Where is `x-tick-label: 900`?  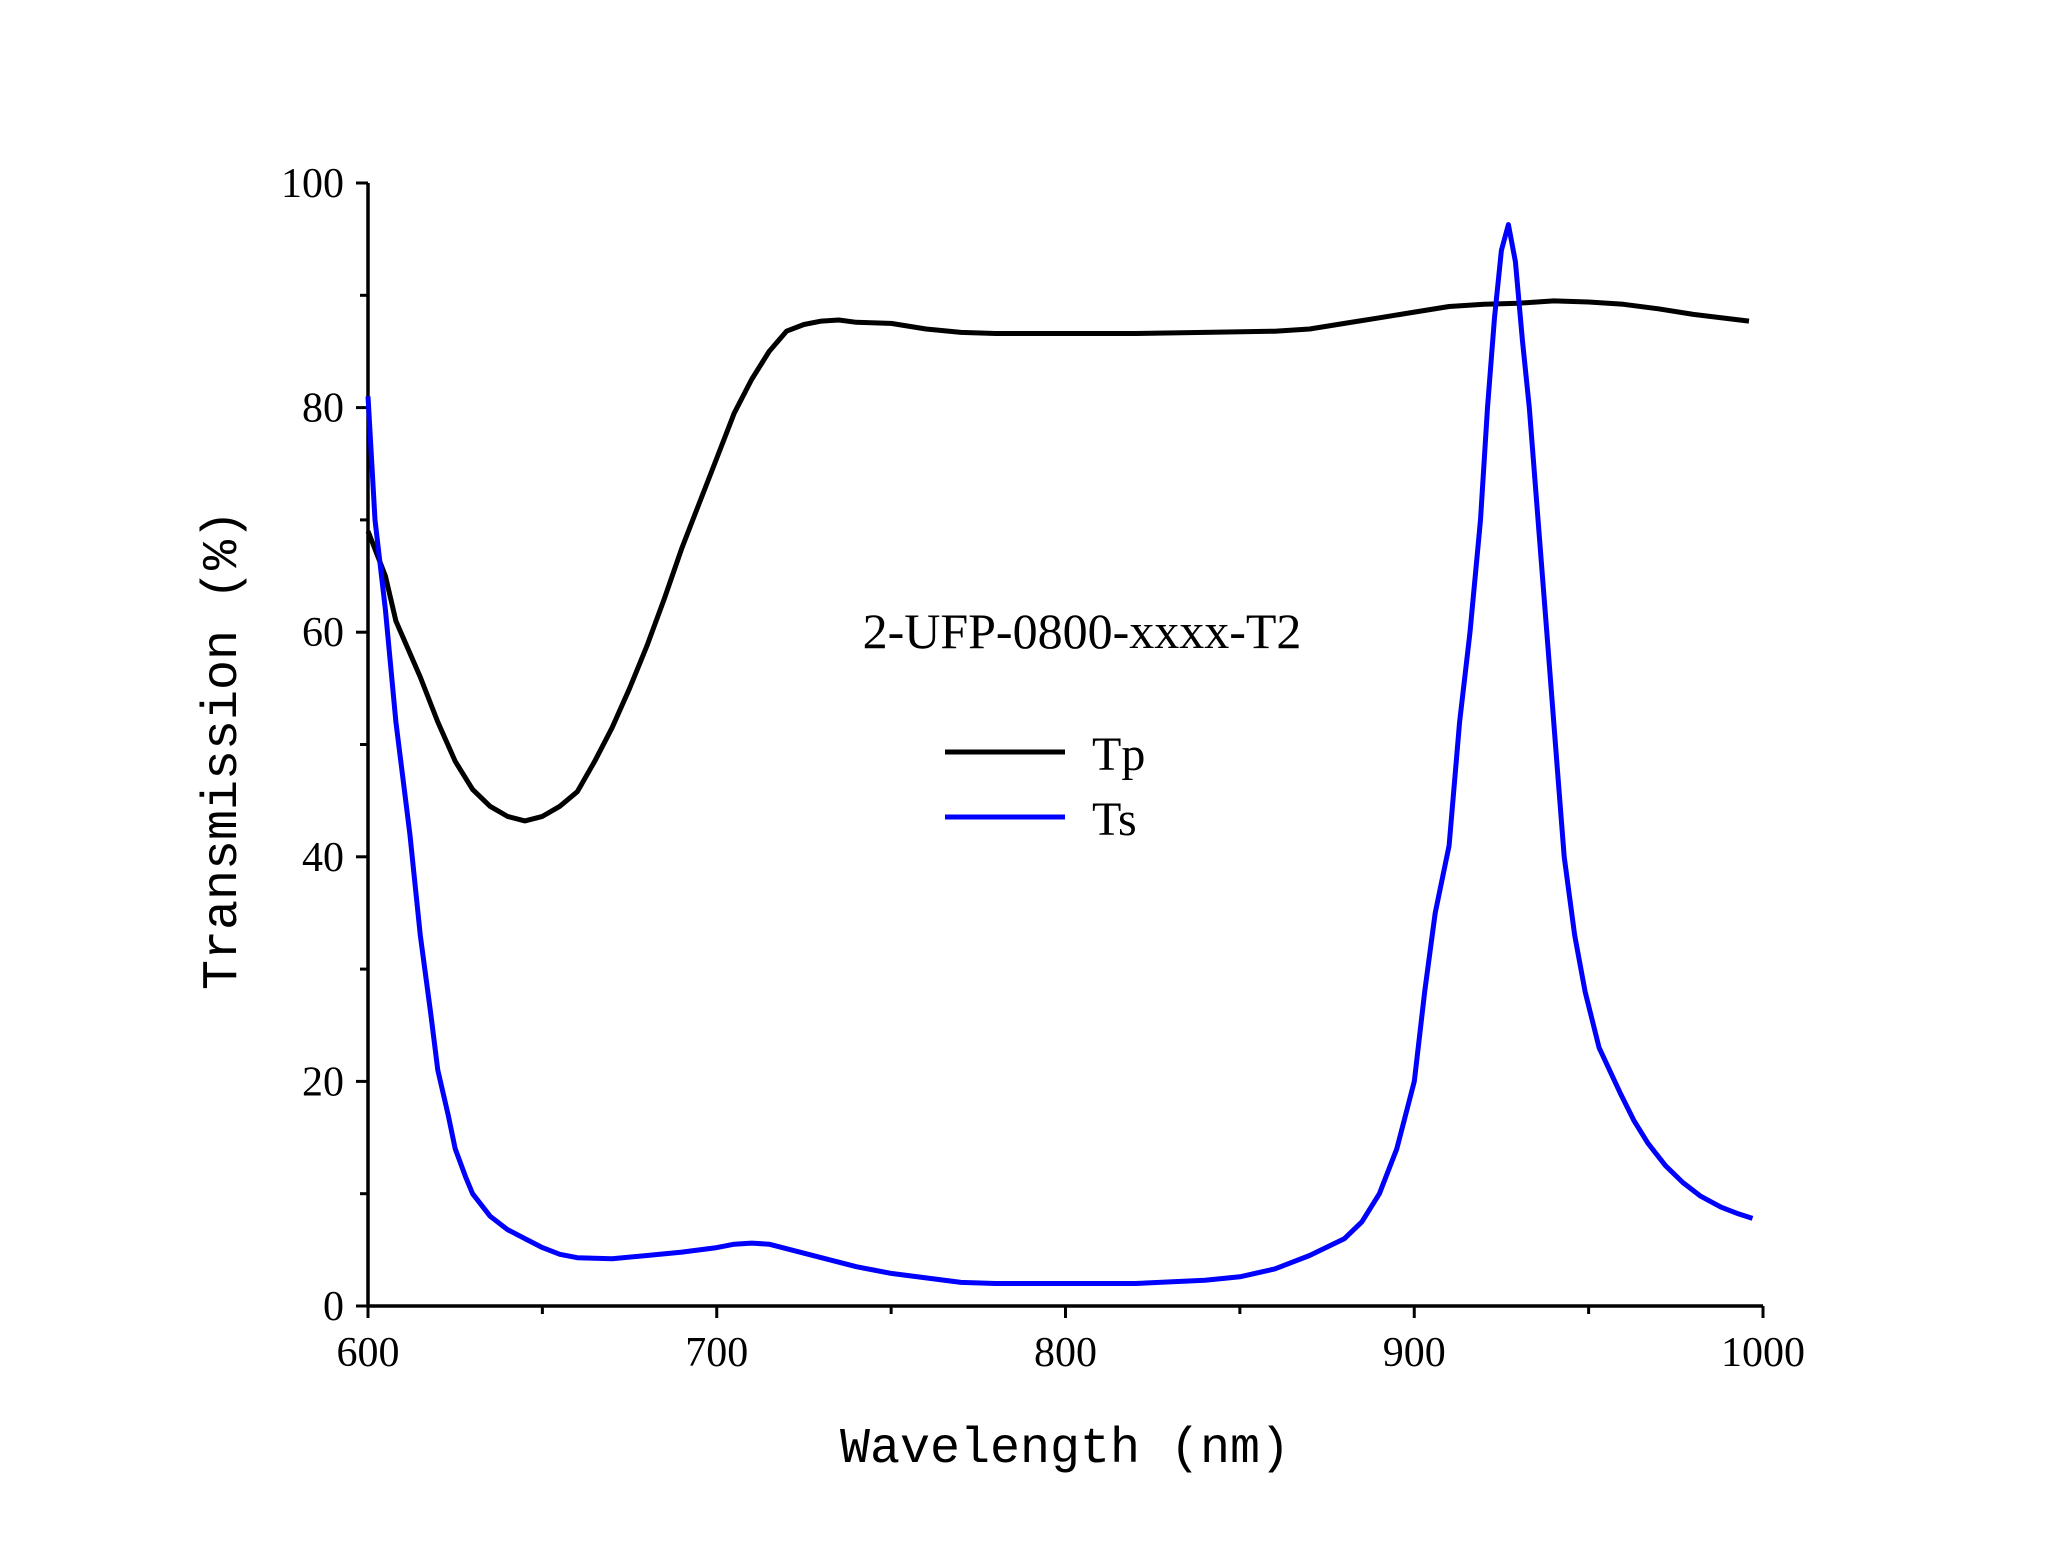 x-tick-label: 900 is located at coordinates (1414, 1353).